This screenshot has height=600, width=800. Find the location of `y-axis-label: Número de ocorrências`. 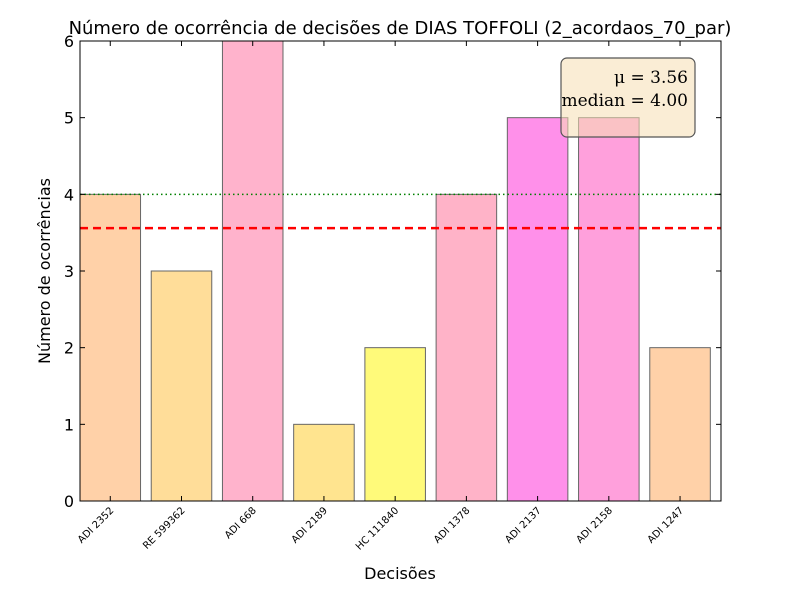

y-axis-label: Número de ocorrências is located at coordinates (44, 271).